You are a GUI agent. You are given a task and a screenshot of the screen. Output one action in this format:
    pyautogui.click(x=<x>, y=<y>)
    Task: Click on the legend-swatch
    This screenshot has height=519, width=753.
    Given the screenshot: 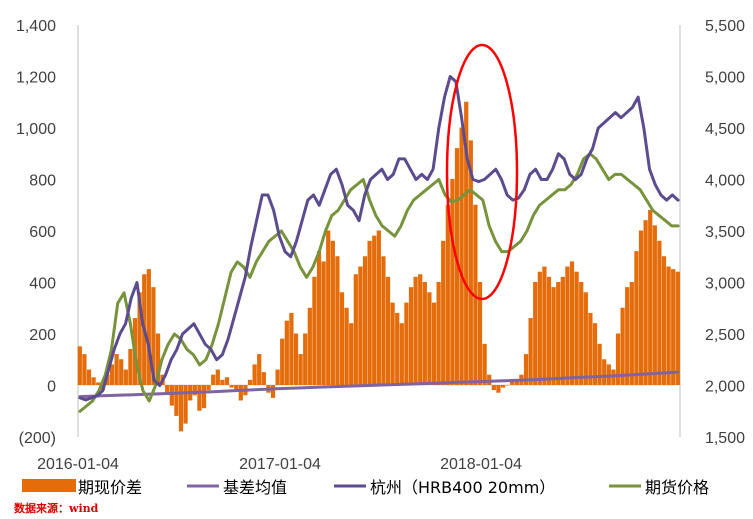 What is the action you would take?
    pyautogui.click(x=49, y=485)
    